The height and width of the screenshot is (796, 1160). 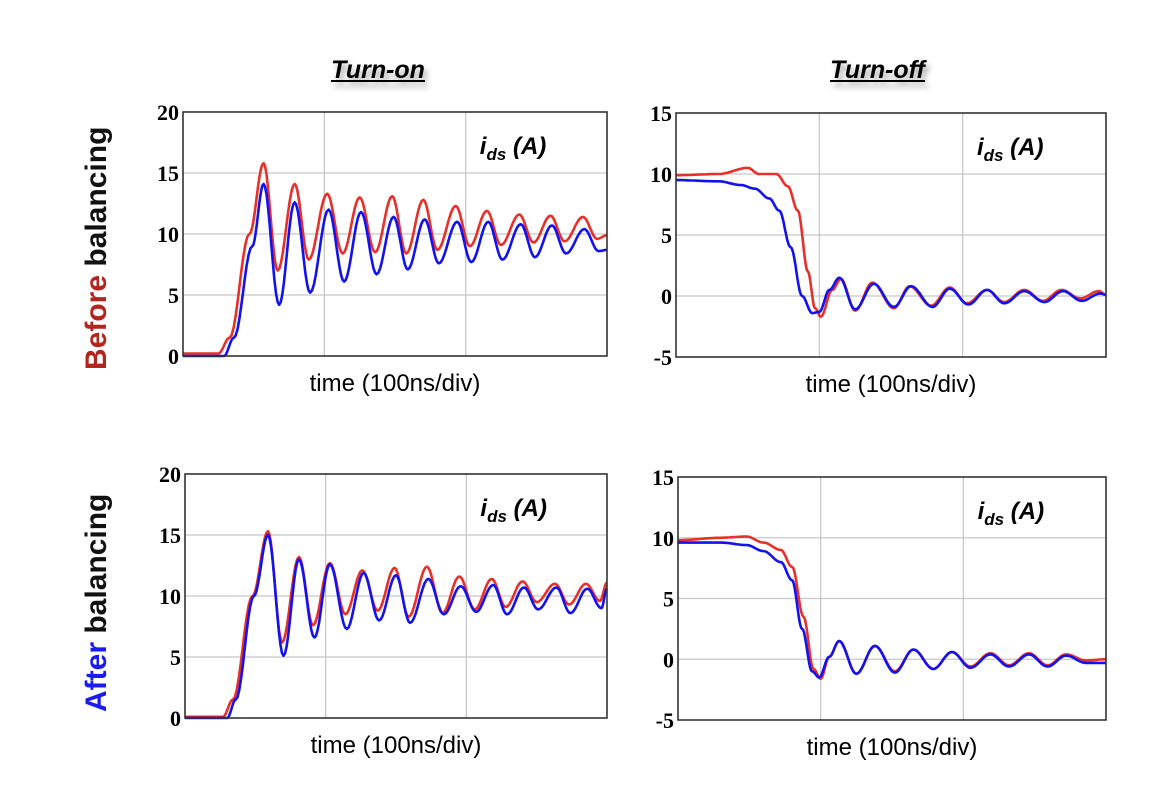 I want to click on chart-before-turn-on: 0 5 10 15 20 ids (A) time (100ns/div), so click(x=382, y=248).